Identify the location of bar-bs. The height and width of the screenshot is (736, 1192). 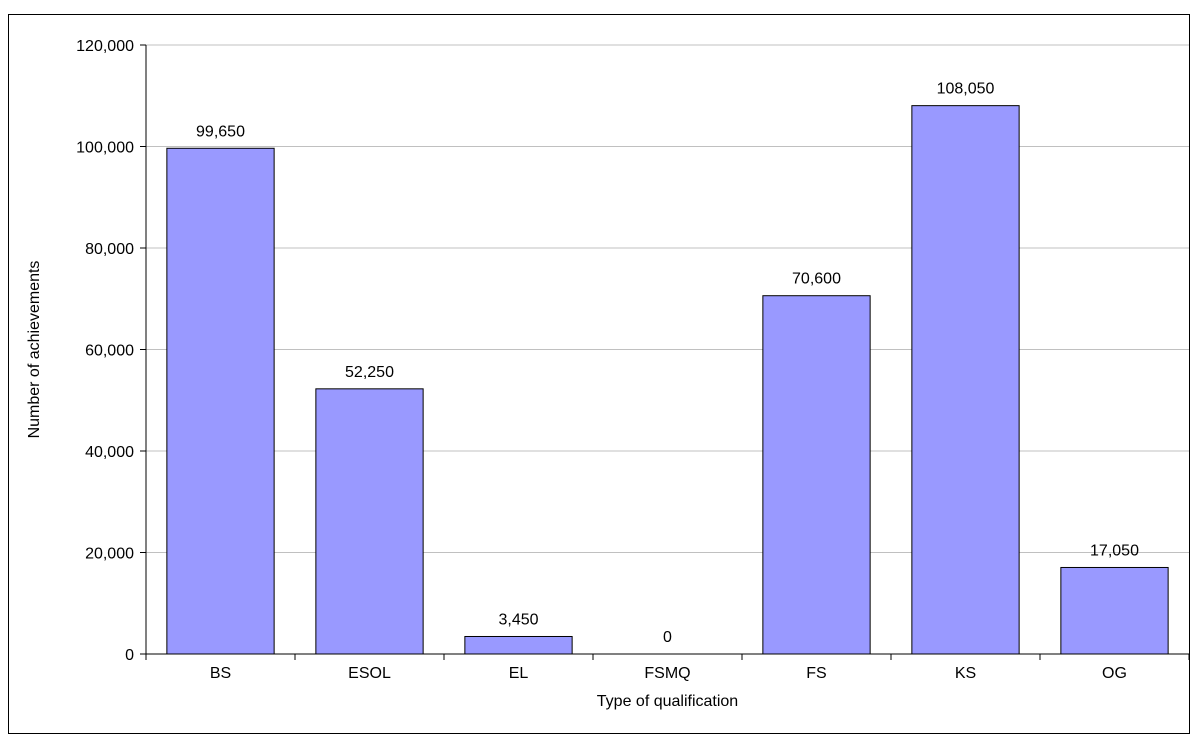
(220, 401).